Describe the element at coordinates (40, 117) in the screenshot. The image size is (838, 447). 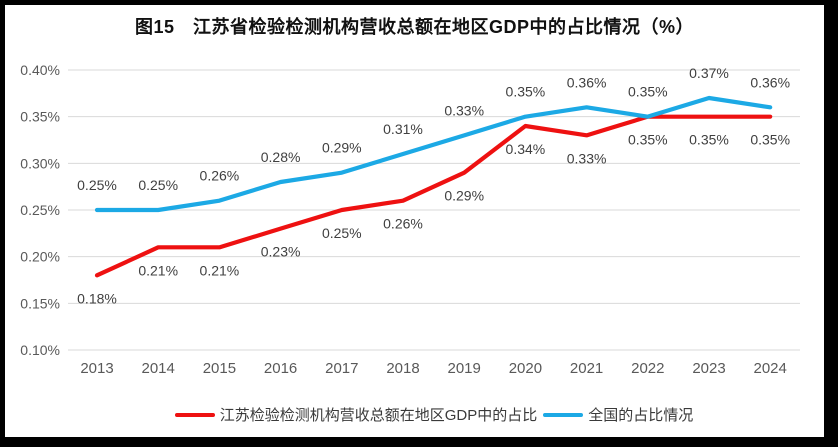
I see `y-tick-label: 0.35%` at that location.